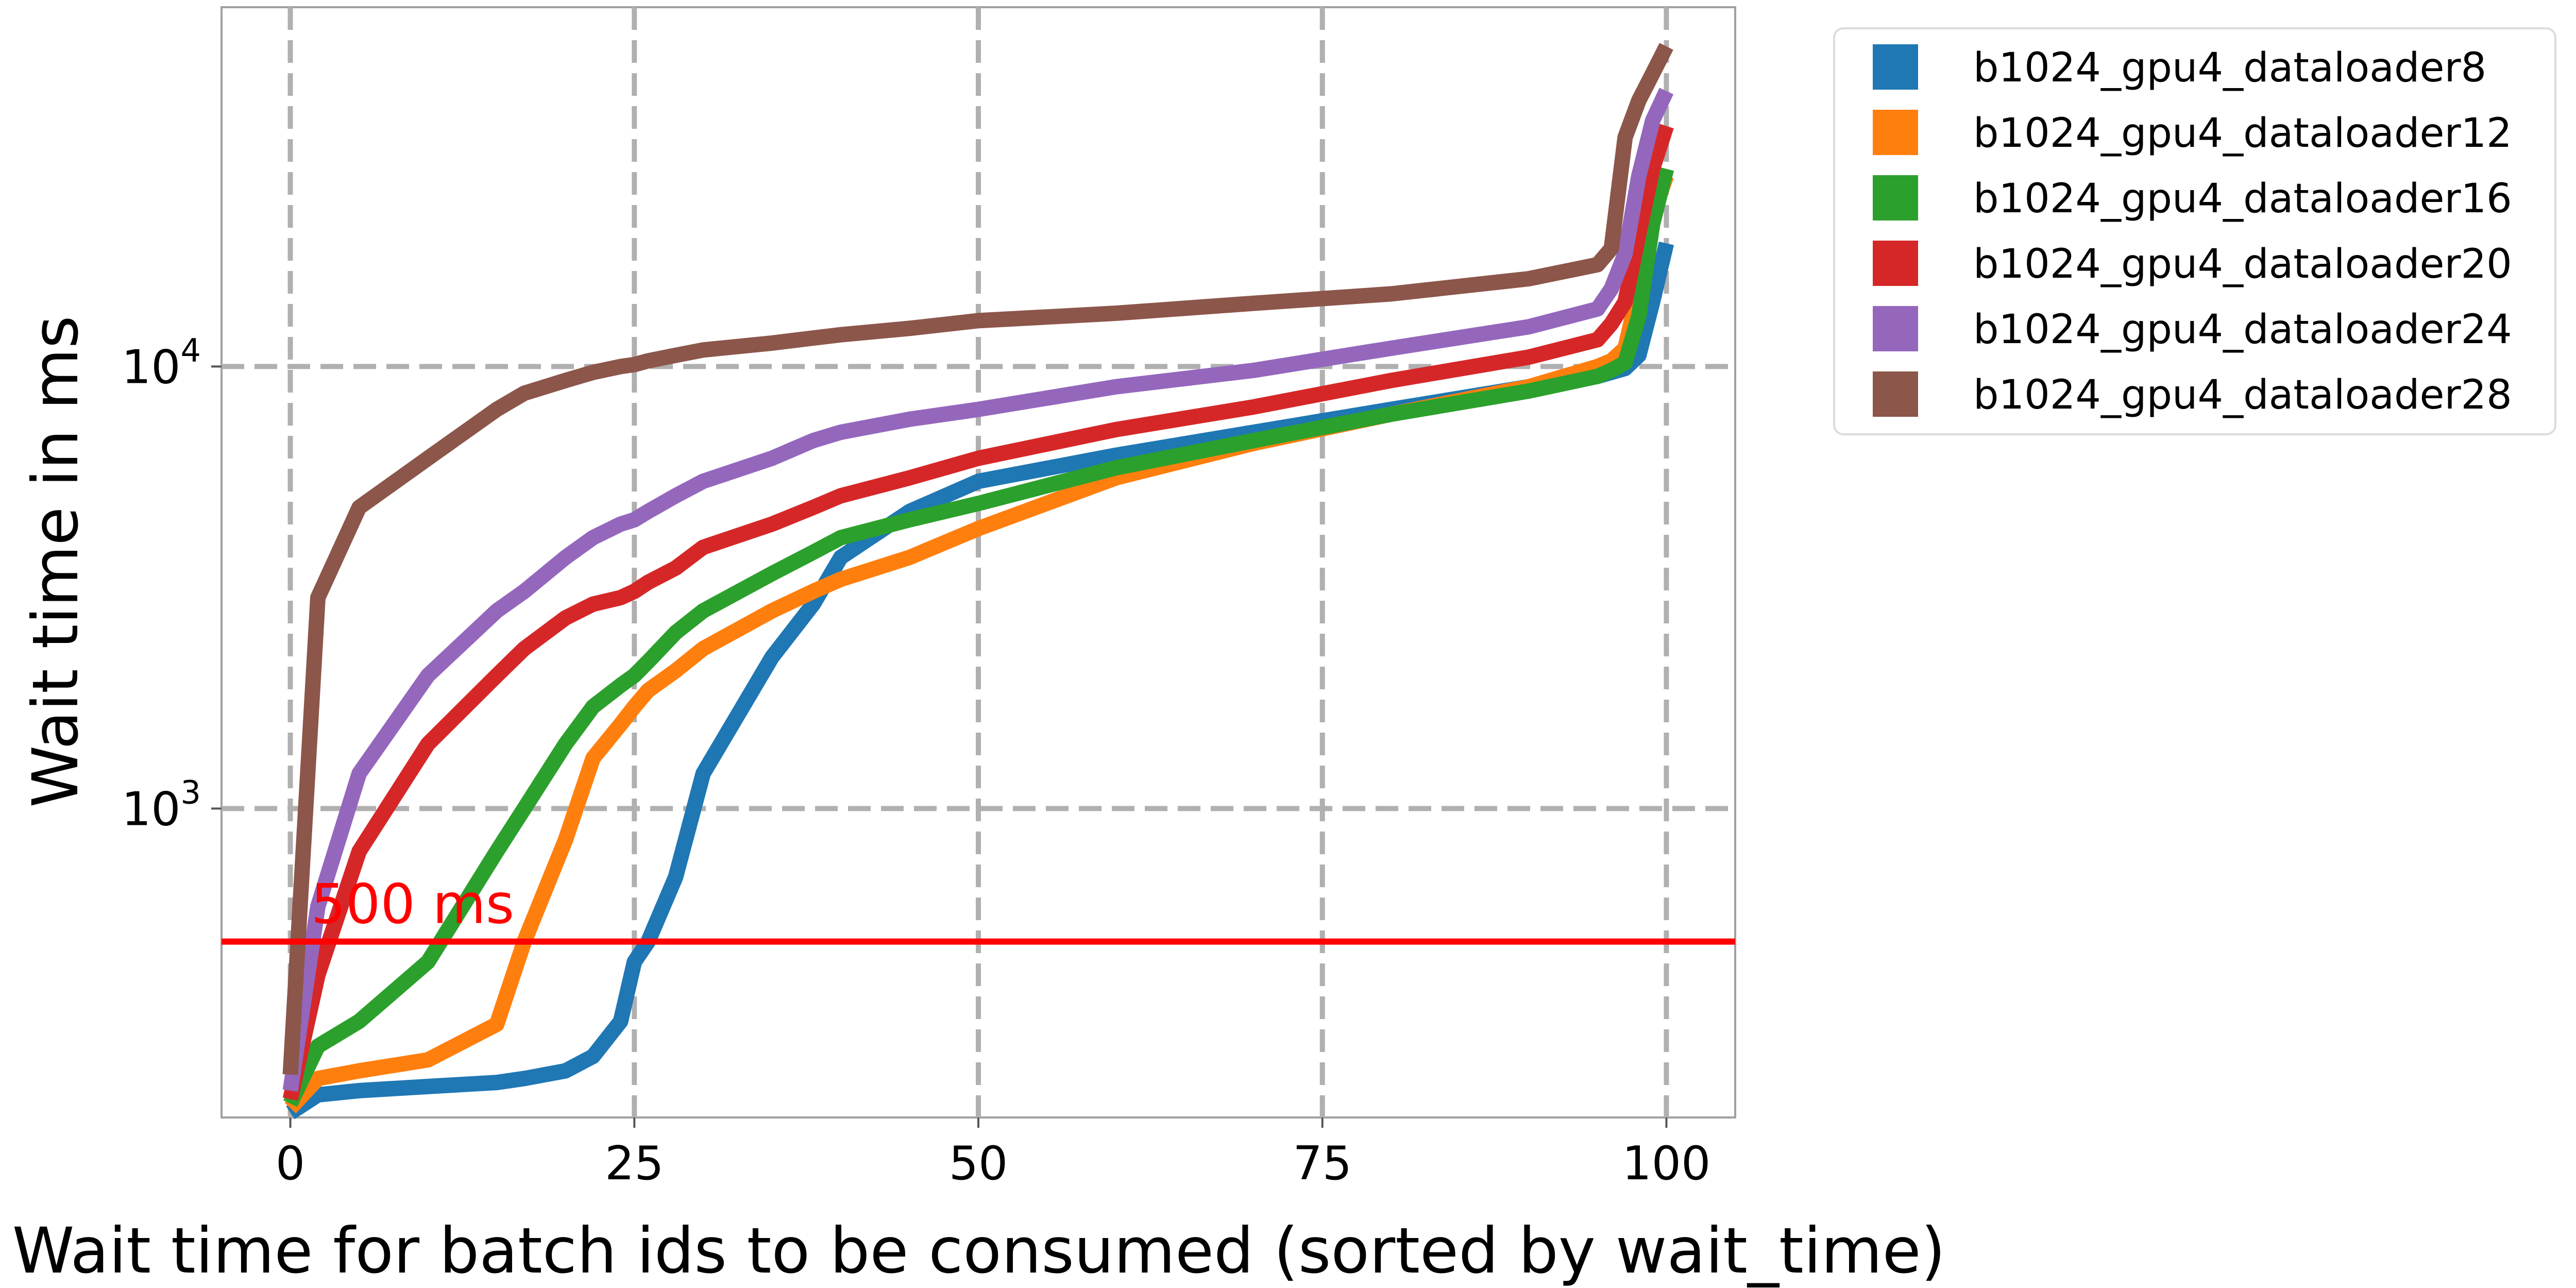 This screenshot has width=2576, height=1288. I want to click on y-tick-label: 10⁴, so click(161, 362).